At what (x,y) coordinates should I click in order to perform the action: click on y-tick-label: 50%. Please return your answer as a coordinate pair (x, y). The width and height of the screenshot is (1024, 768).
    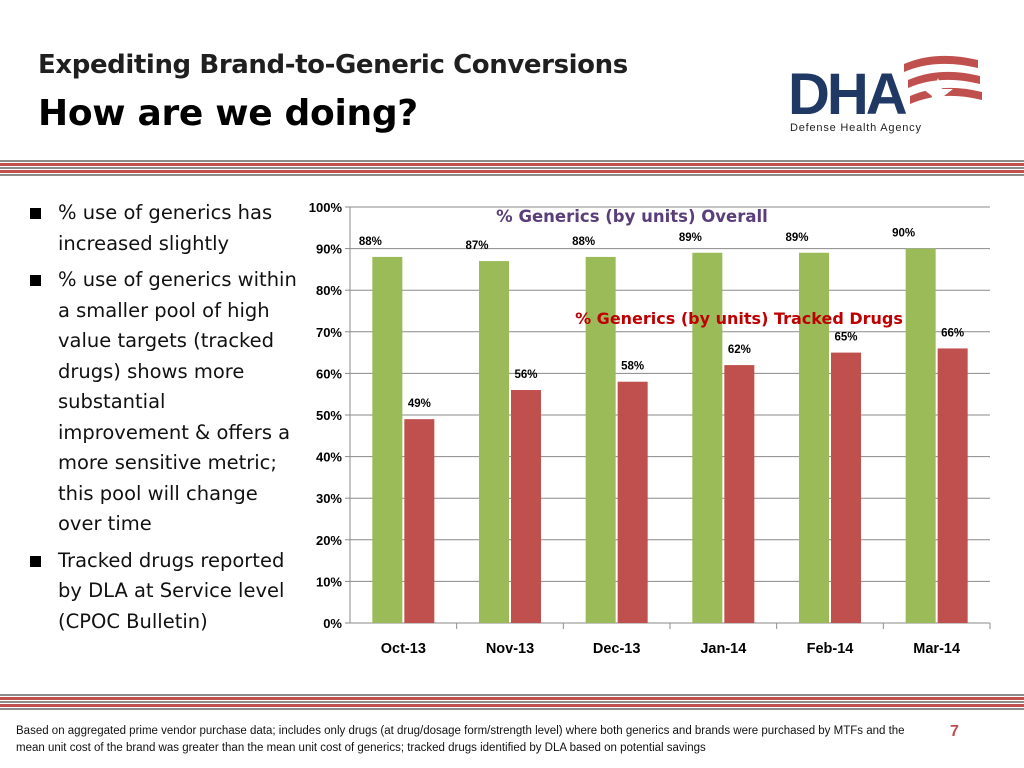
    Looking at the image, I should click on (329, 415).